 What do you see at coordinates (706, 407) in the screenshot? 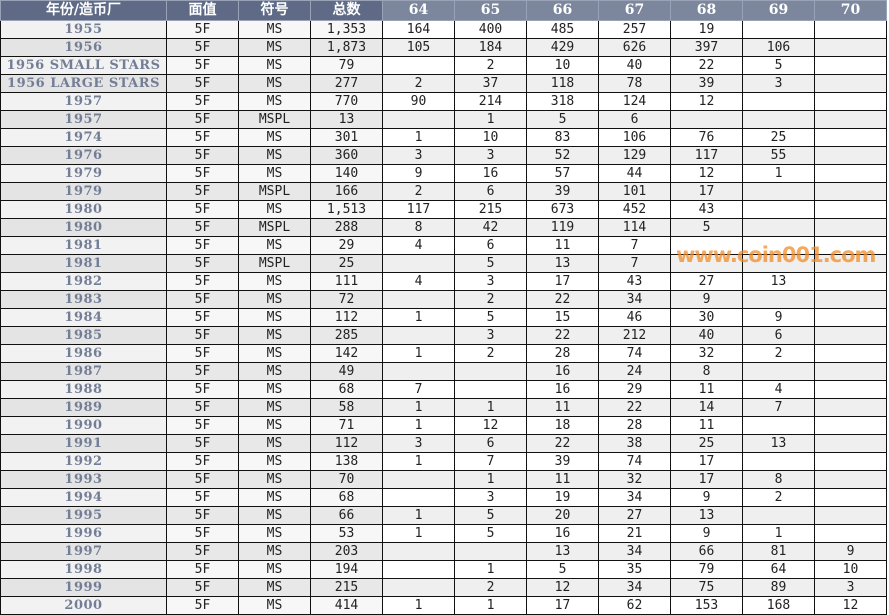
I see `grade-count-cell: 14` at bounding box center [706, 407].